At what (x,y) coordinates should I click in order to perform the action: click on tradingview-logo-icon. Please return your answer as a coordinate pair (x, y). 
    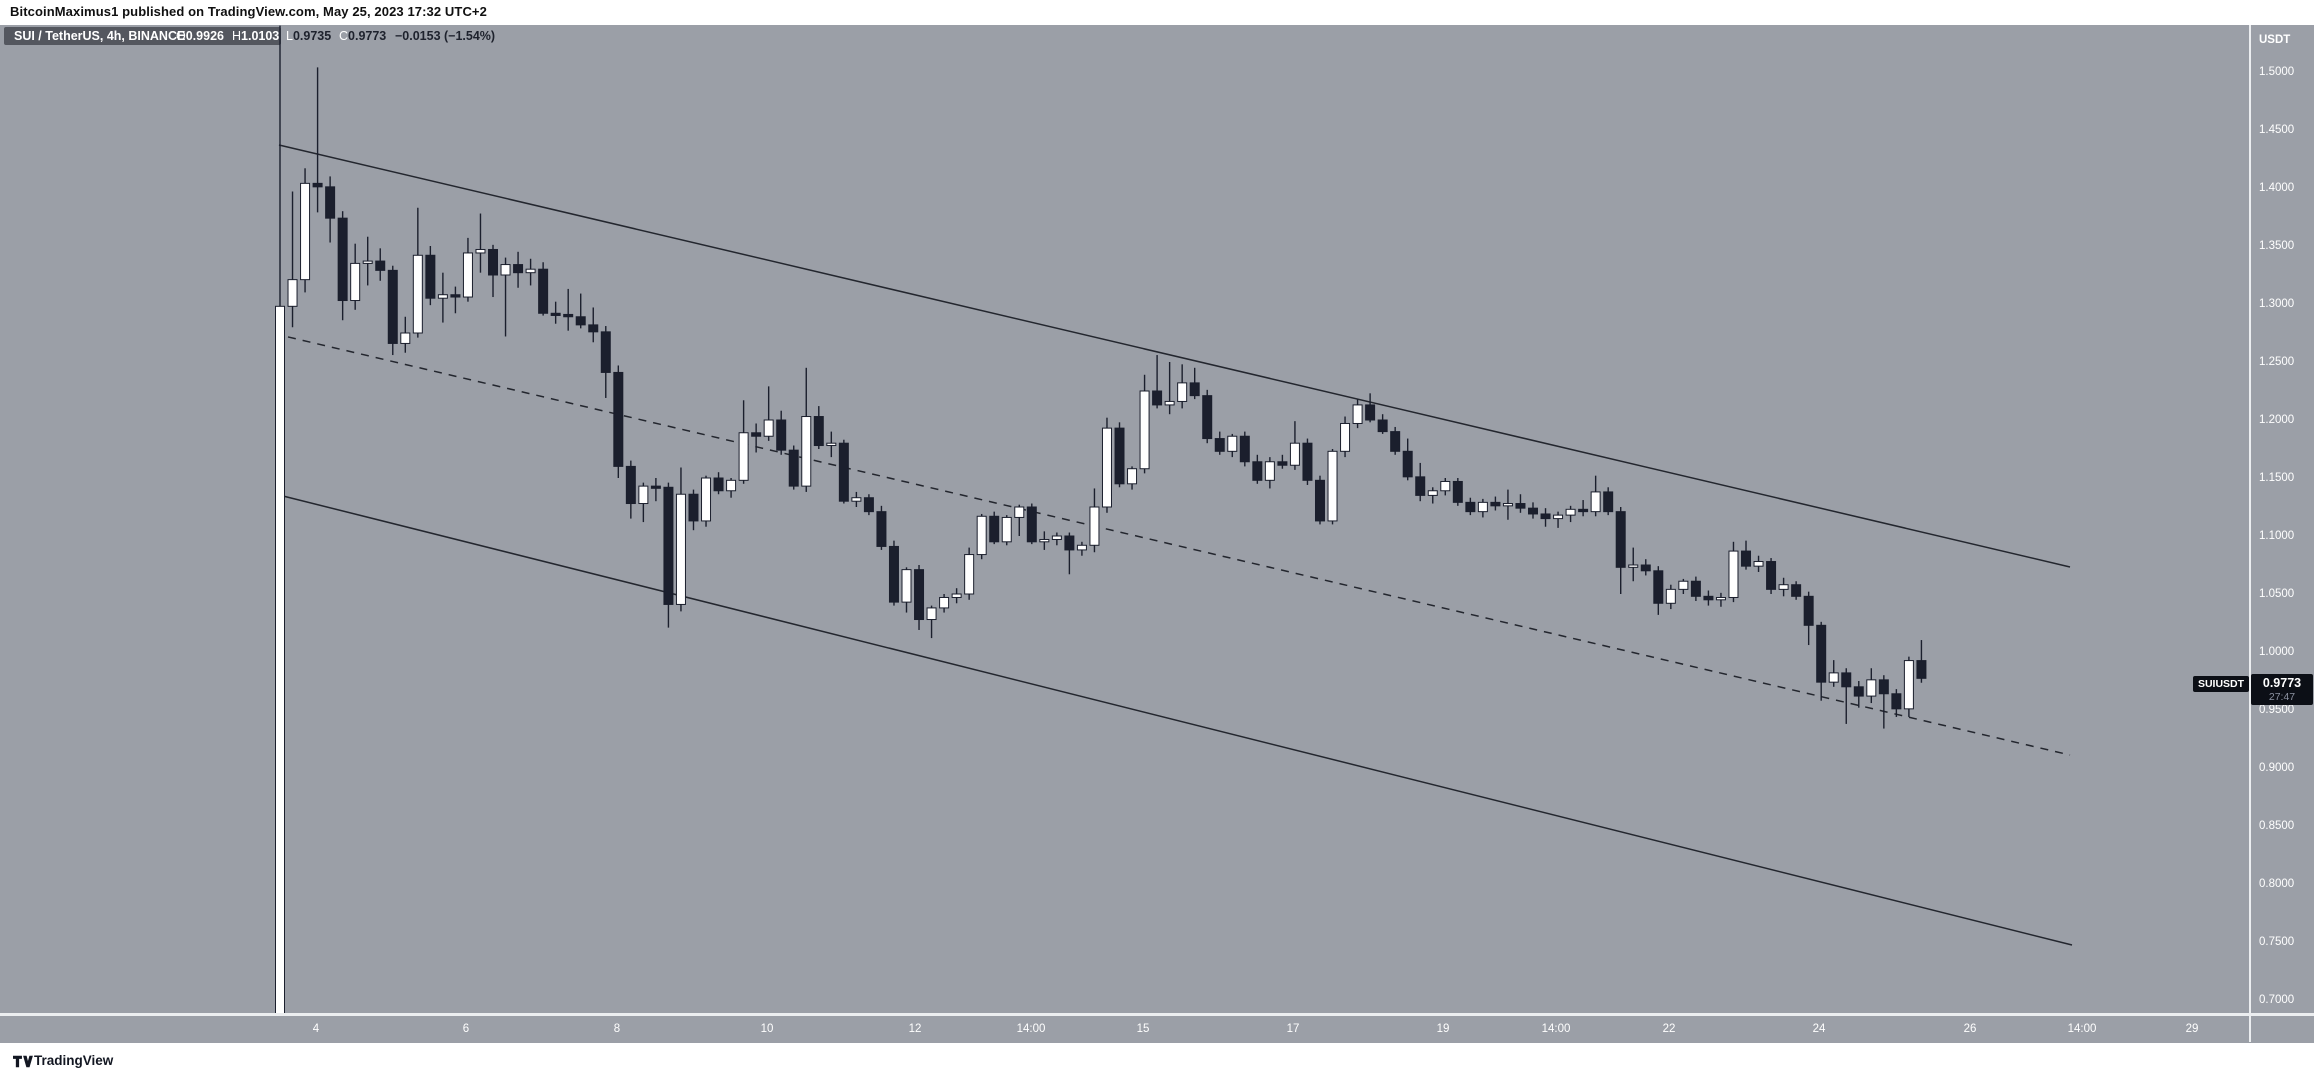
    Looking at the image, I should click on (23, 1061).